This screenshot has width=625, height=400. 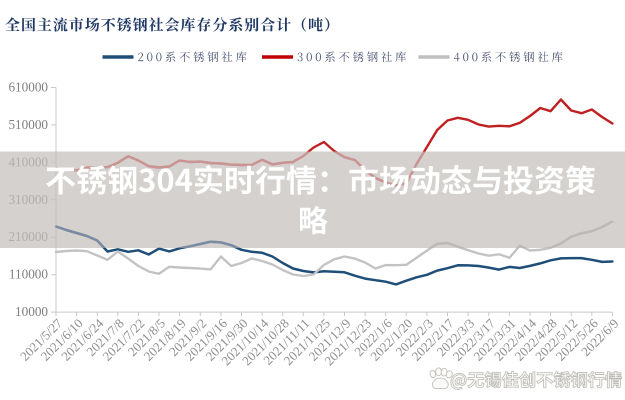 What do you see at coordinates (28, 87) in the screenshot?
I see `svg-text: 610000` at bounding box center [28, 87].